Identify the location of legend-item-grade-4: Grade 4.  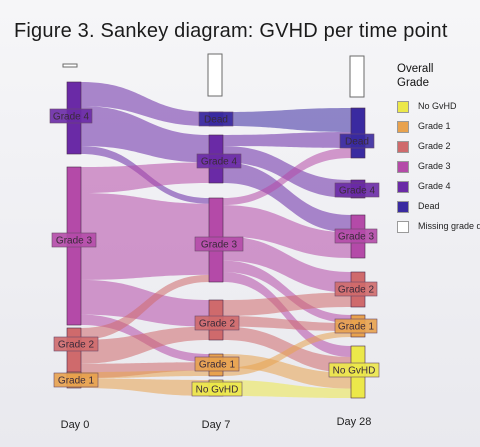
(438, 189).